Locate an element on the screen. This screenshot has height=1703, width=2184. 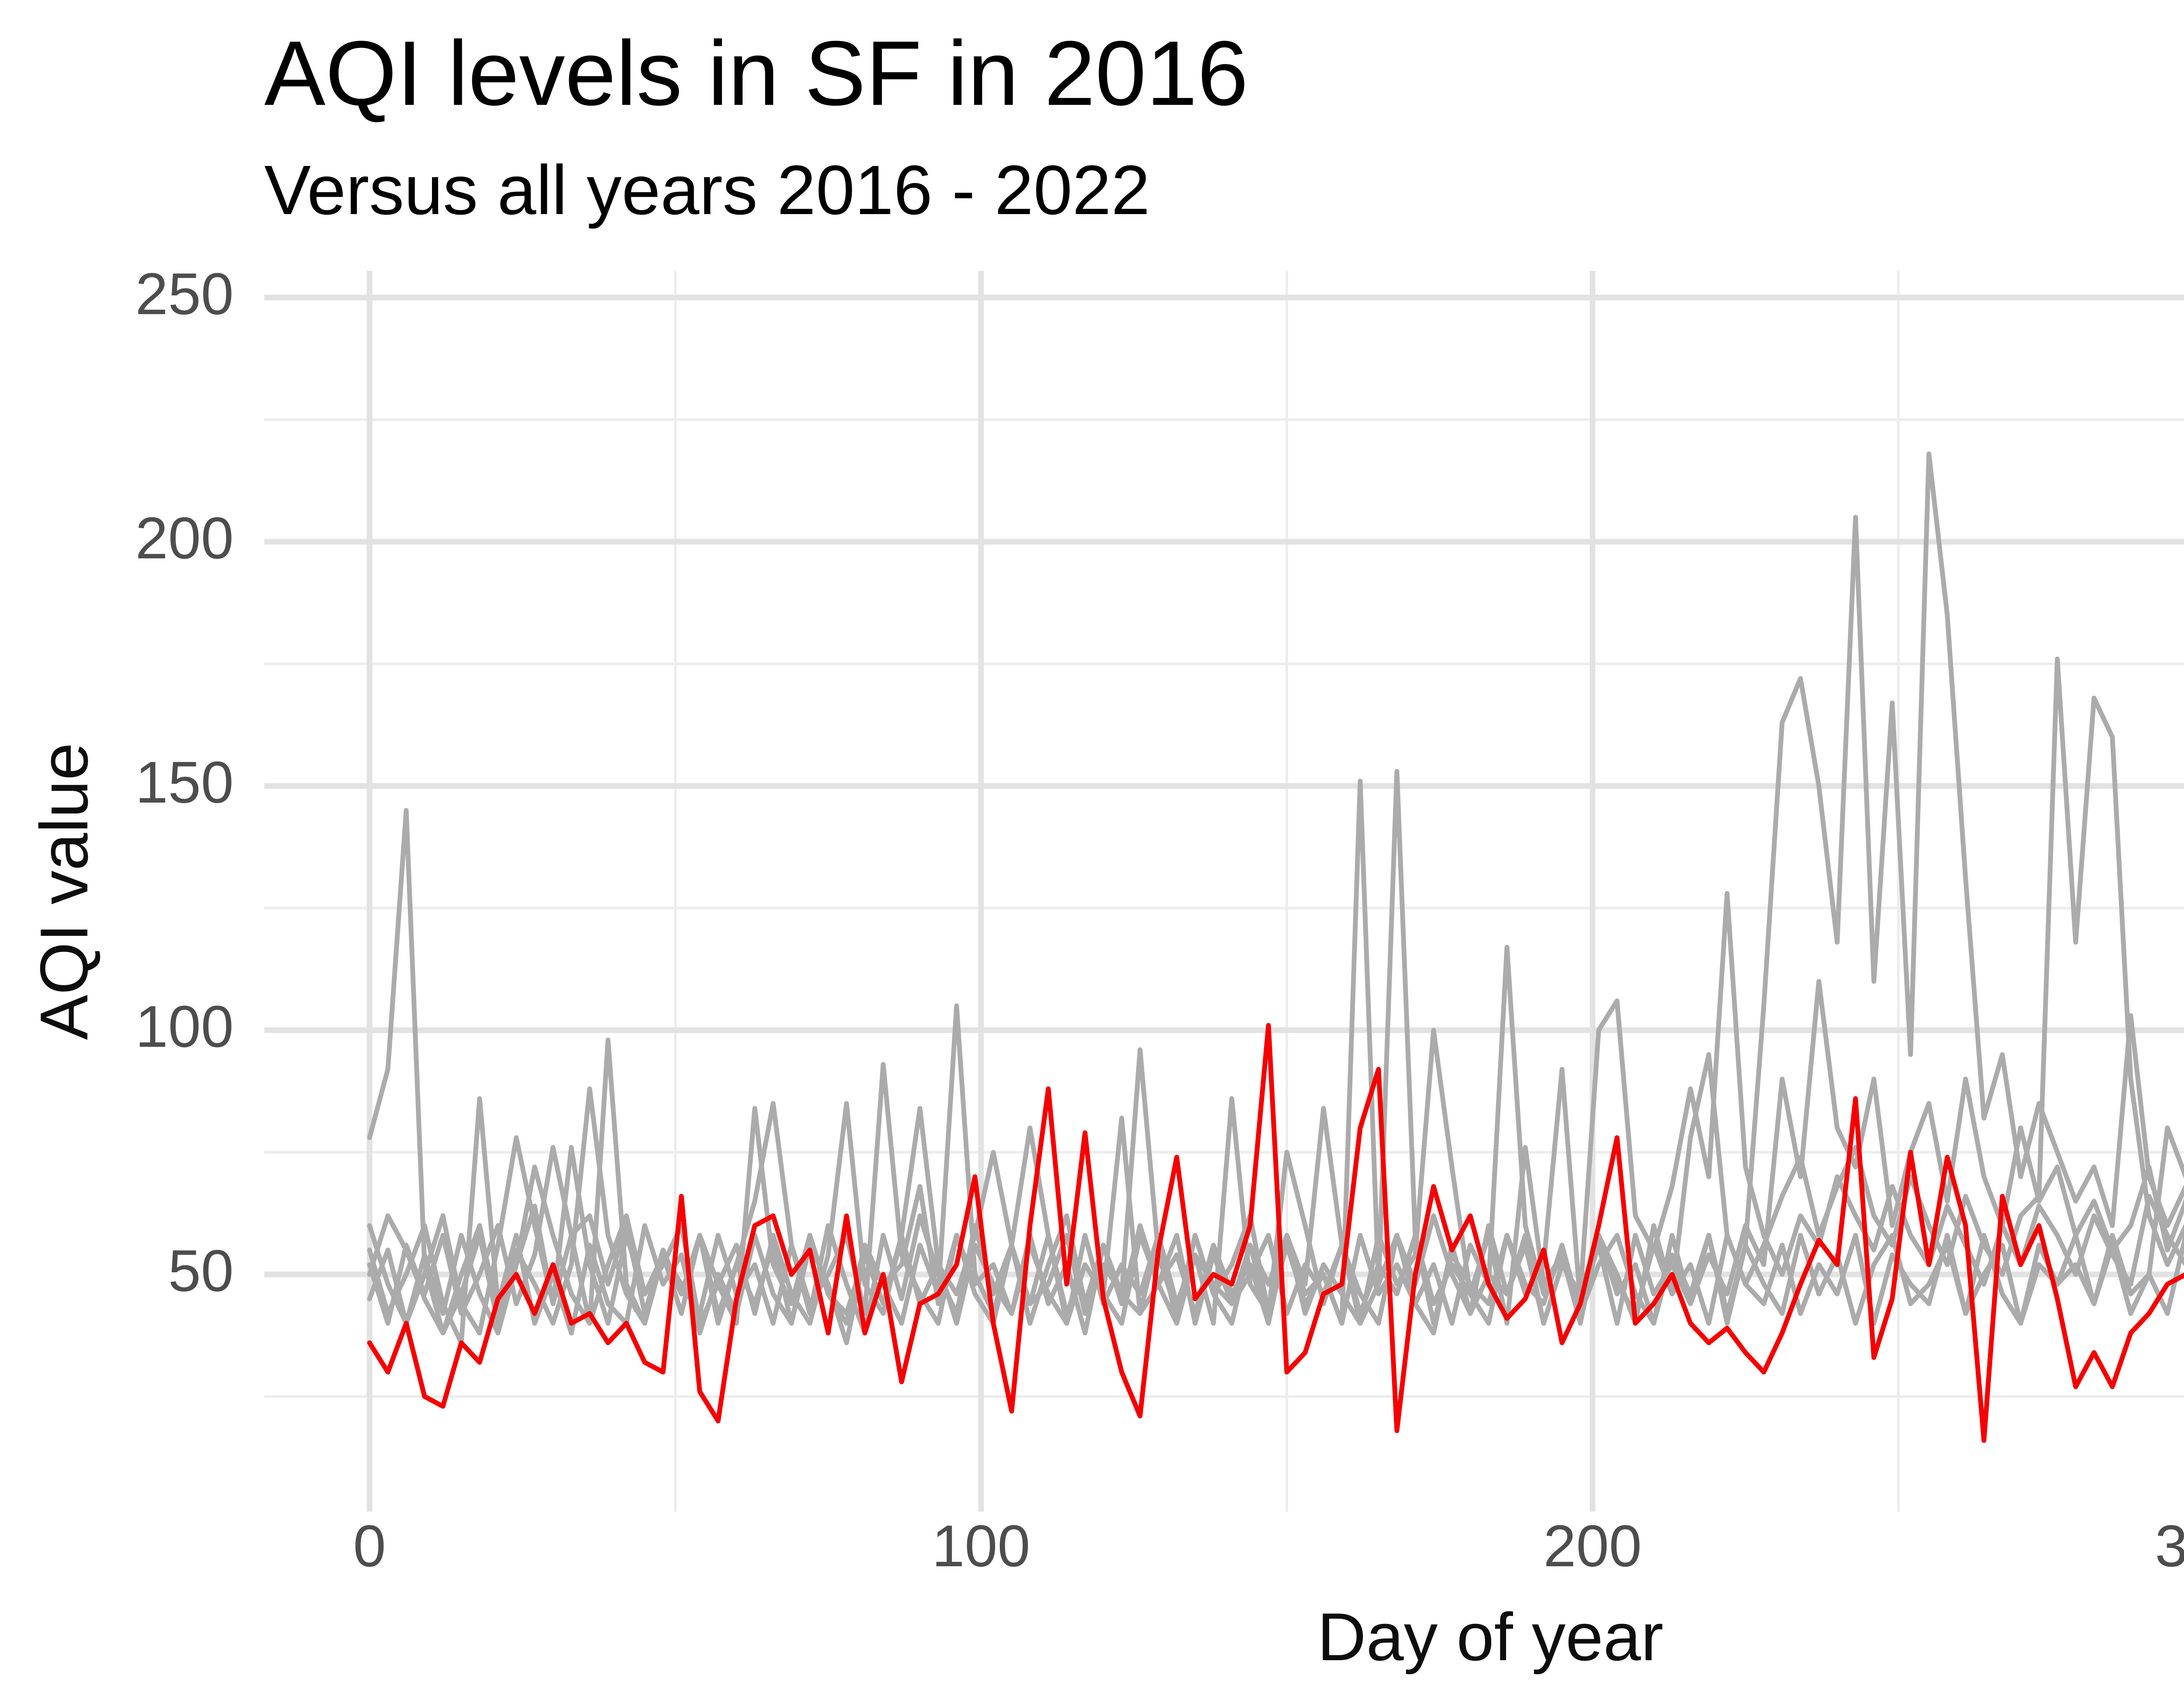
y-tick-label-150: 150 is located at coordinates (184, 782).